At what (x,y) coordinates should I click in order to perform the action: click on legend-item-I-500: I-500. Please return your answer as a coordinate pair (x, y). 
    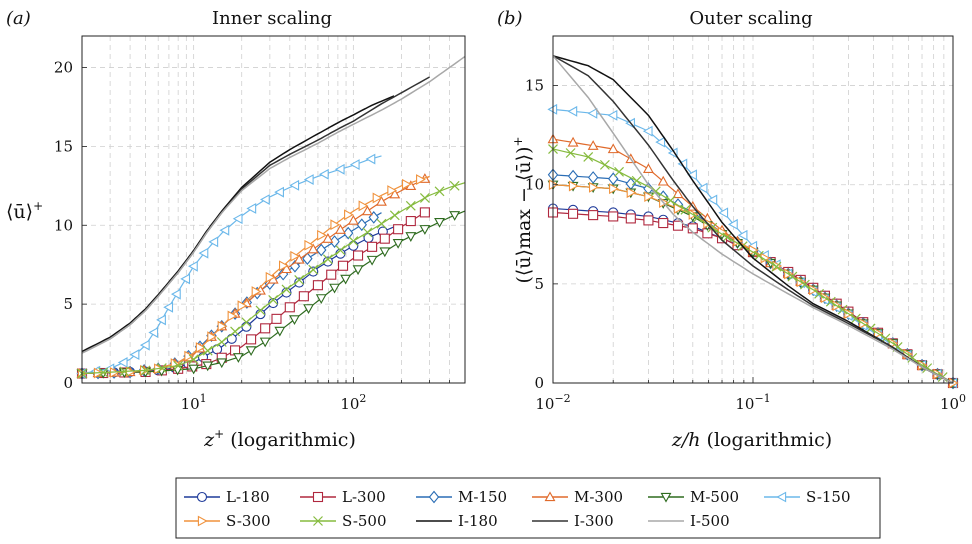
    Looking at the image, I should click on (689, 521).